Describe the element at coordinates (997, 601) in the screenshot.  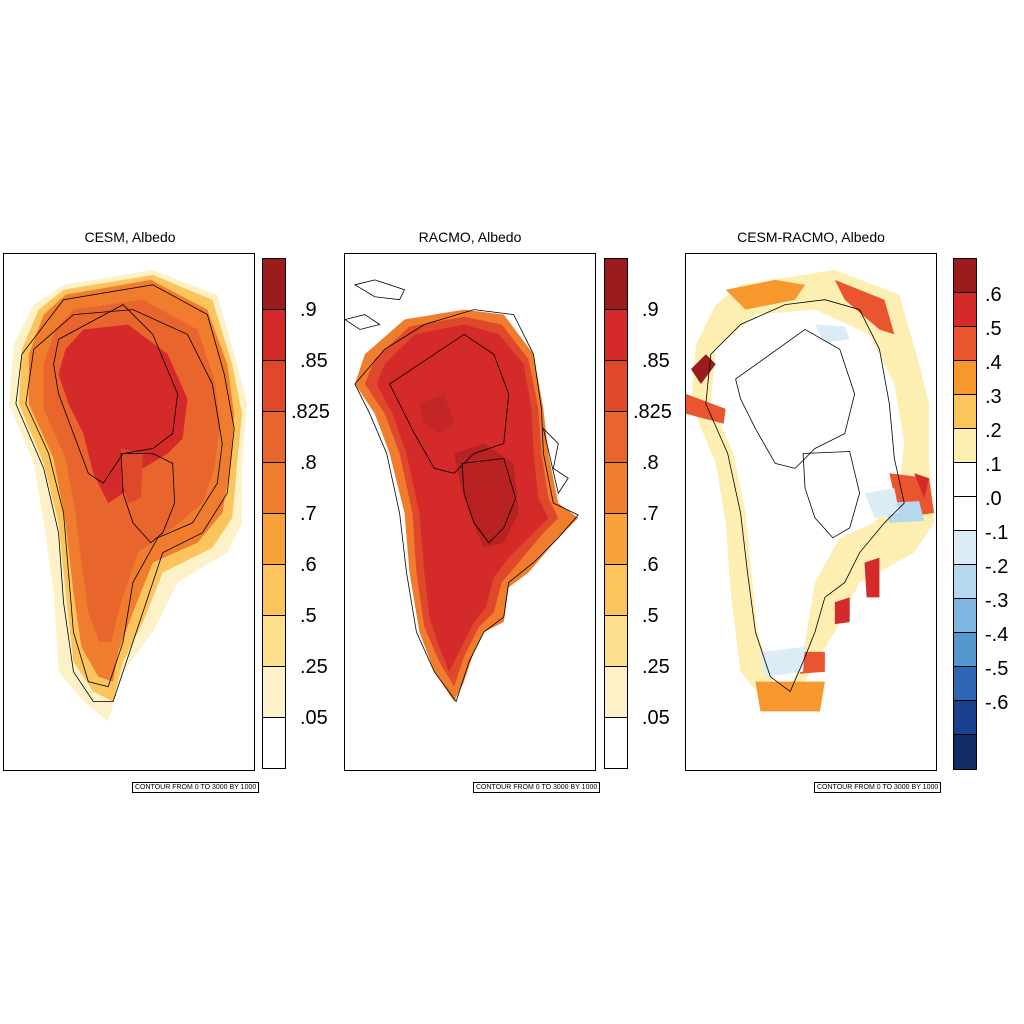
I see `colorbar-label: -.3` at that location.